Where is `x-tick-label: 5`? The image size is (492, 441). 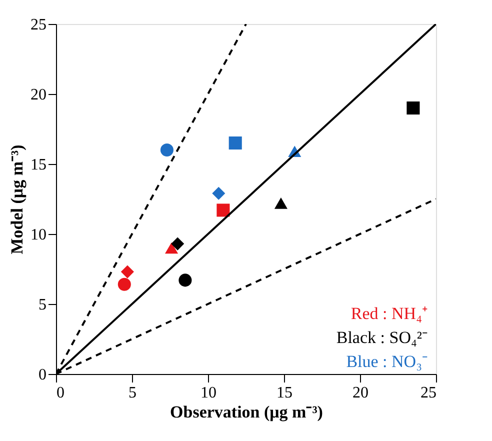 x-tick-label: 5 is located at coordinates (132, 393).